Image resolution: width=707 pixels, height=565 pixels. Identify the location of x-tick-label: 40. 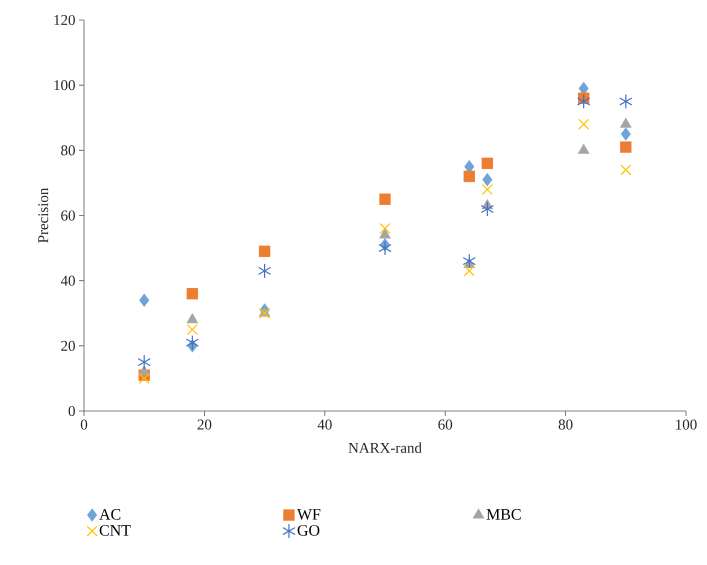
(325, 425).